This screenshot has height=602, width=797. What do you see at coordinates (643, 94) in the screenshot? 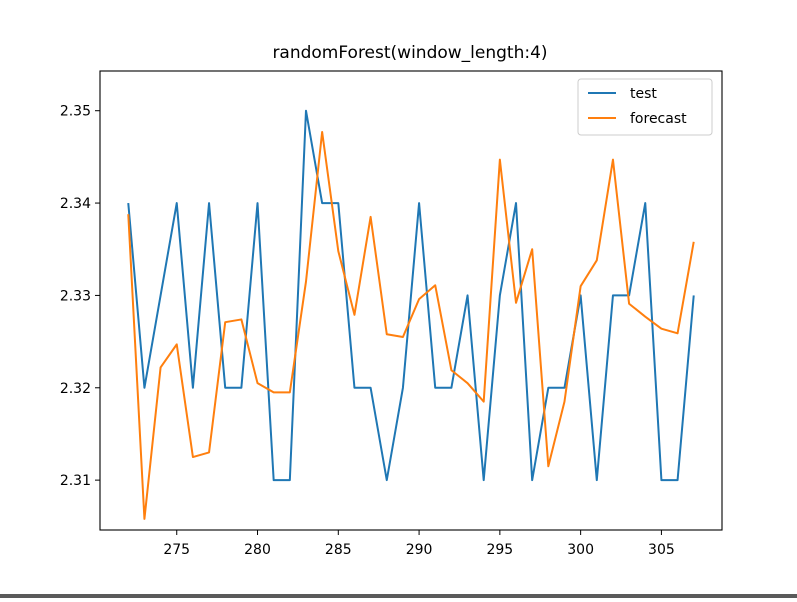
I see `legend-label-test: test` at bounding box center [643, 94].